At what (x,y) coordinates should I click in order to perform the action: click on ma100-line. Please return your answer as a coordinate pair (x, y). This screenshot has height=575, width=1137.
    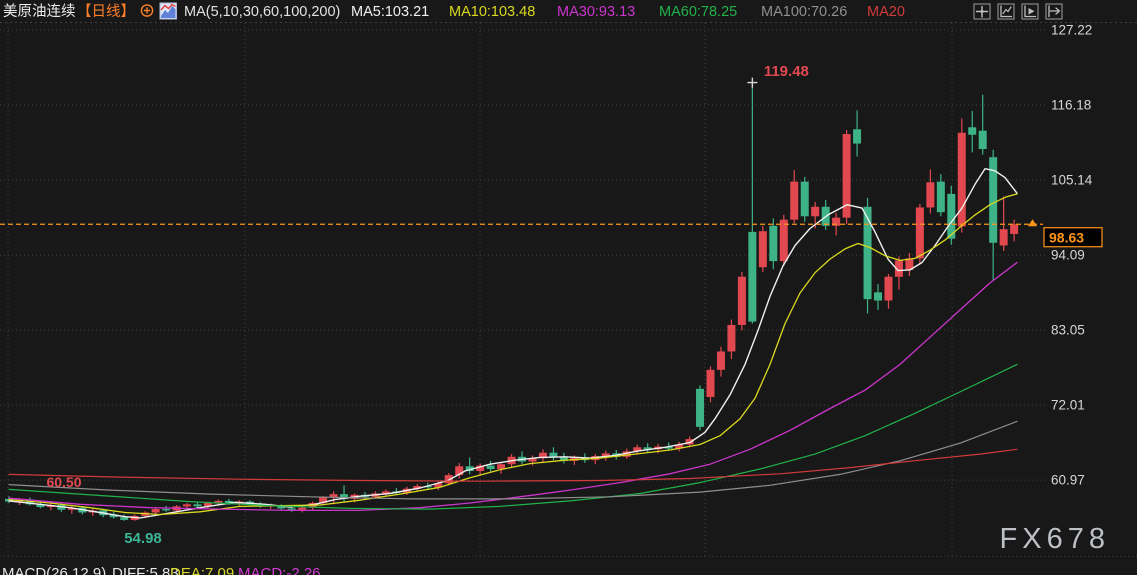
    Looking at the image, I should click on (513, 460).